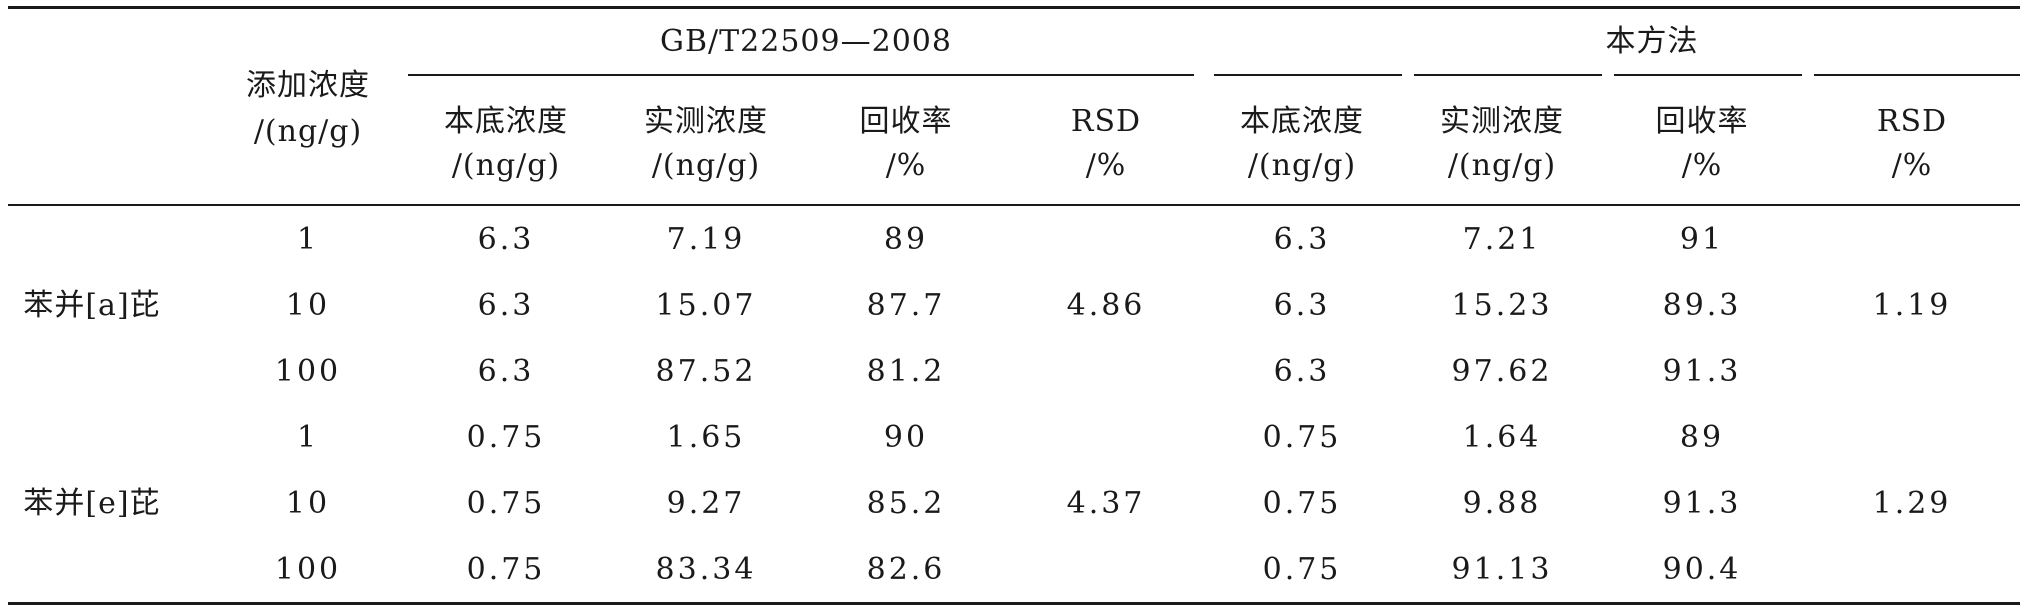 Image resolution: width=2026 pixels, height=614 pixels. Describe the element at coordinates (906, 503) in the screenshot. I see `cell-gb-recovery: 85.2` at that location.